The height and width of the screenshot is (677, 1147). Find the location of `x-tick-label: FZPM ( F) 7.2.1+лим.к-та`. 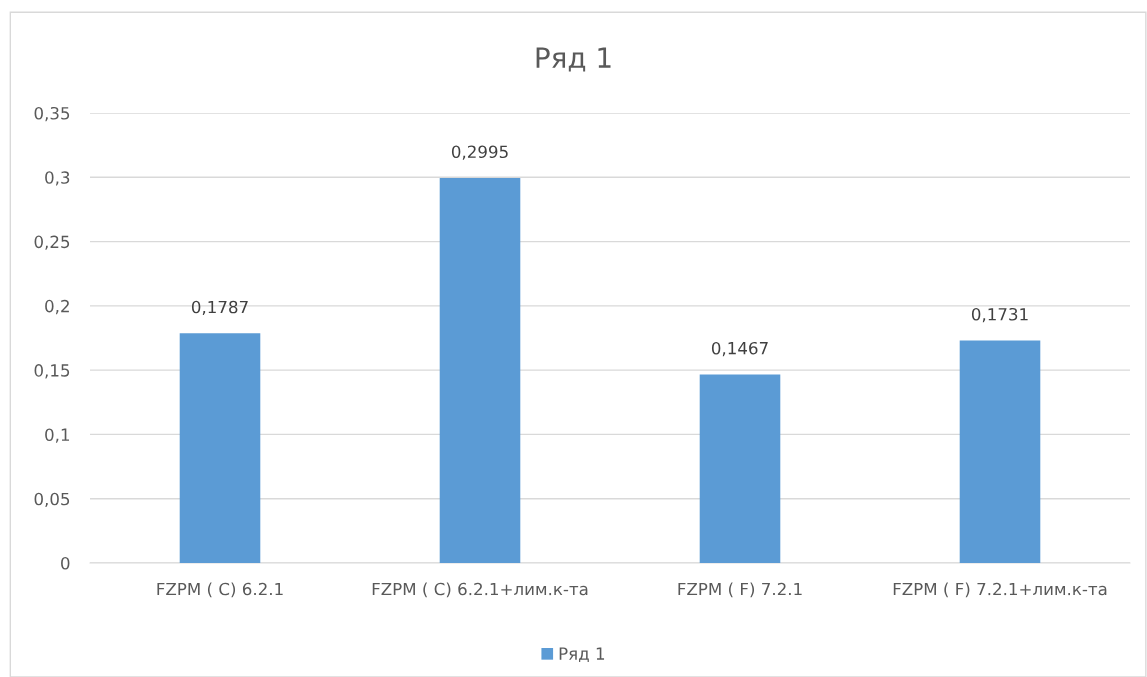

x-tick-label: FZPM ( F) 7.2.1+лим.к-та is located at coordinates (1000, 590).